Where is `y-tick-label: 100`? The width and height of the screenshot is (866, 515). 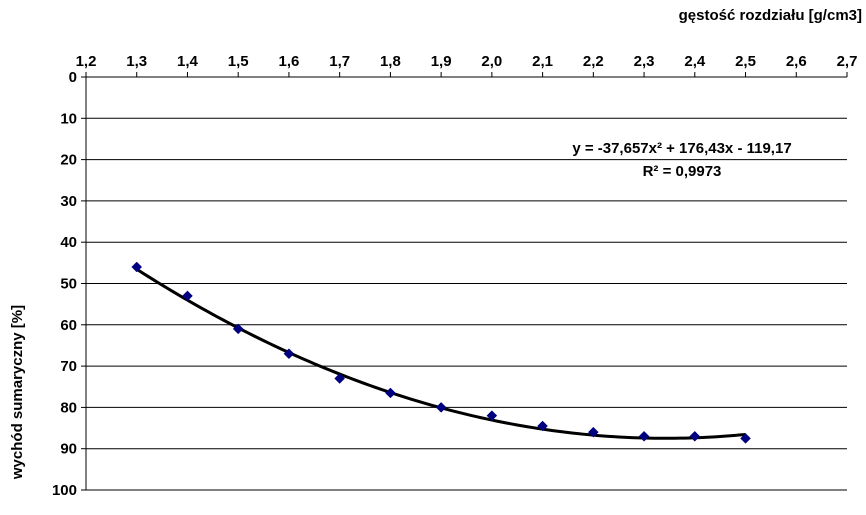
y-tick-label: 100 is located at coordinates (64, 490).